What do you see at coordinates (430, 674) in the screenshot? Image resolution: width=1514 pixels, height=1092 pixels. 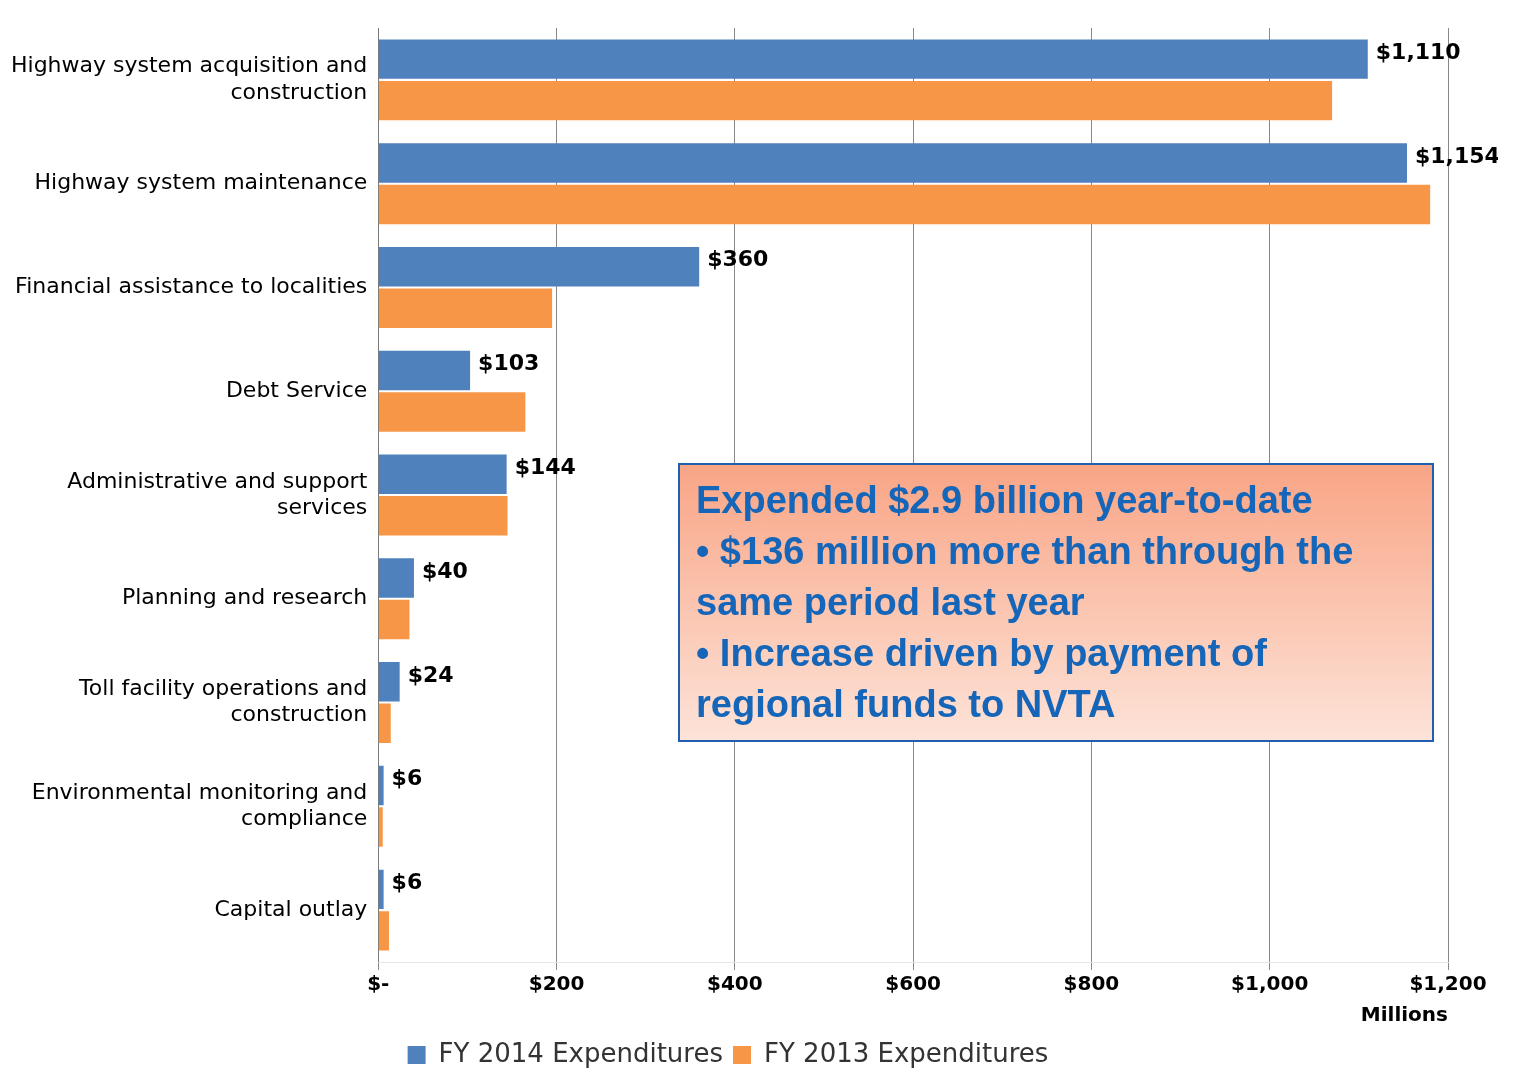 I see `data-label: $24` at bounding box center [430, 674].